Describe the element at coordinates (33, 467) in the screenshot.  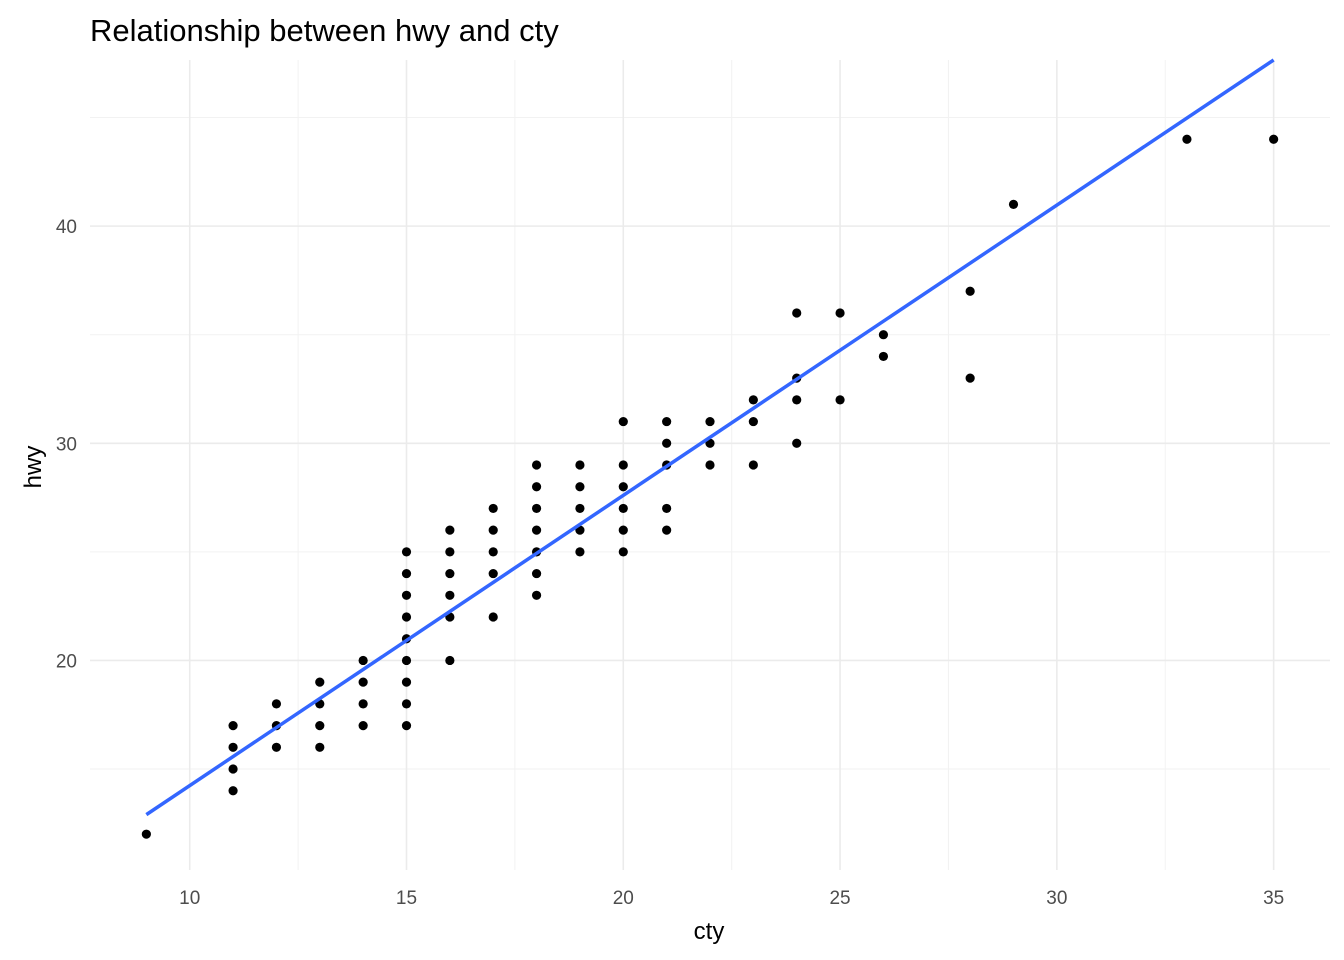
I see `y-axis-label: hwy` at that location.